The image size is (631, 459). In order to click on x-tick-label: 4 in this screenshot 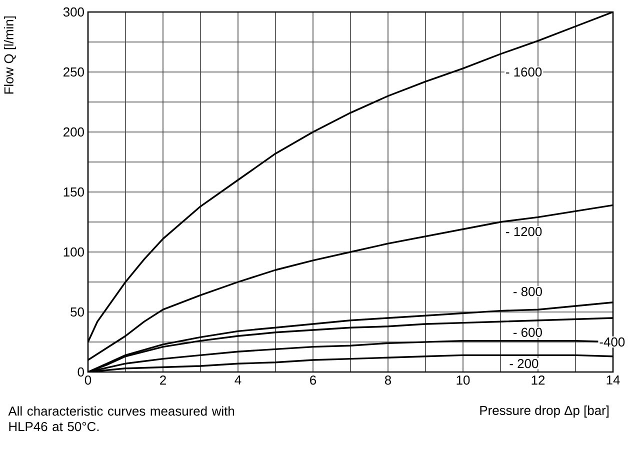, I will do `click(238, 380)`.